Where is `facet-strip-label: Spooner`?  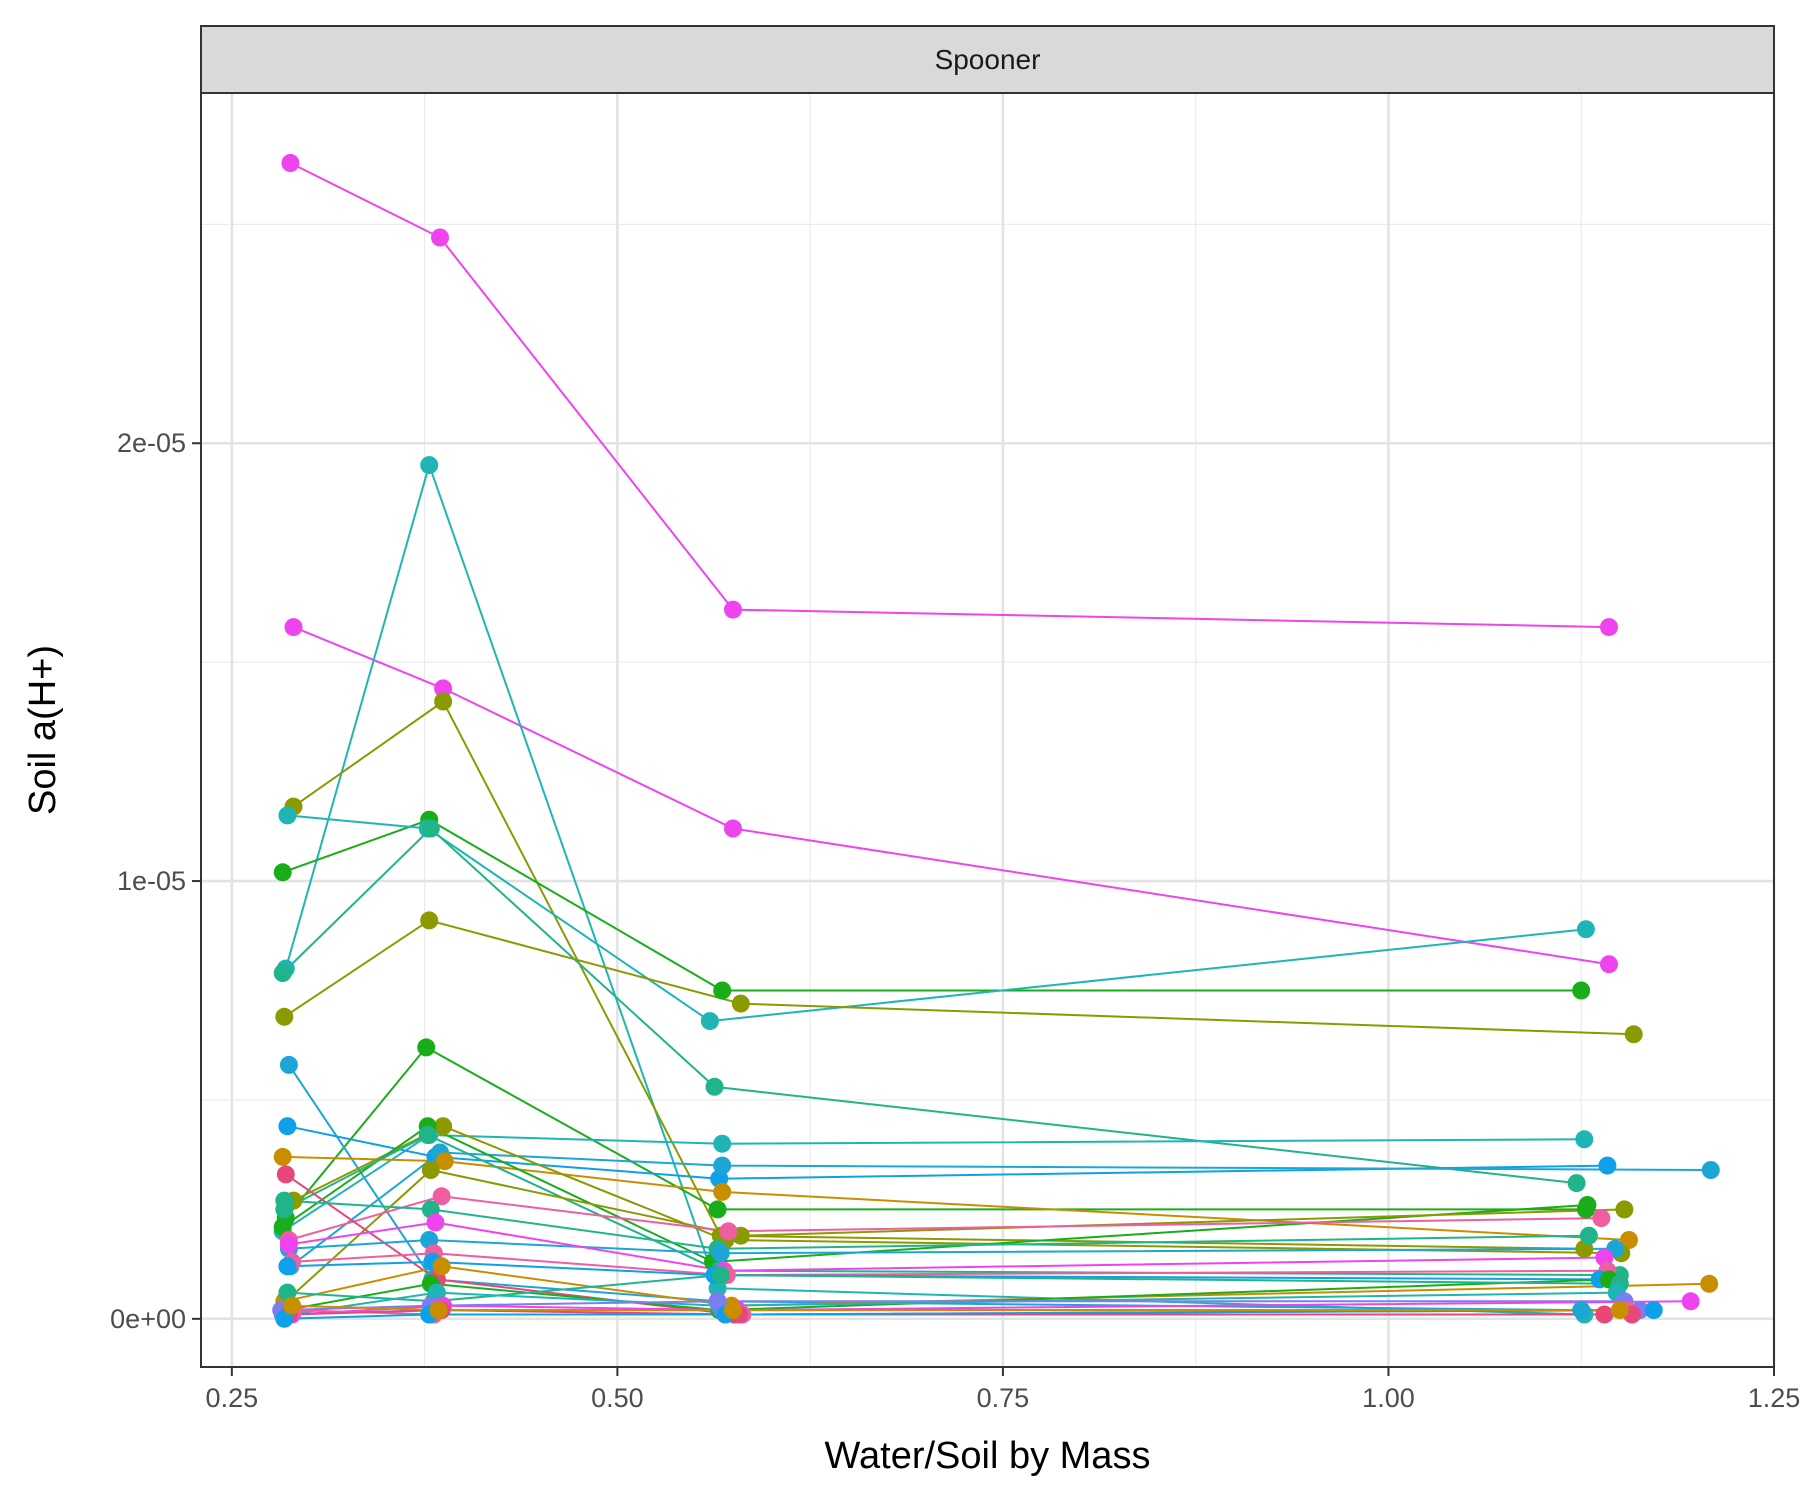 facet-strip-label: Spooner is located at coordinates (988, 59).